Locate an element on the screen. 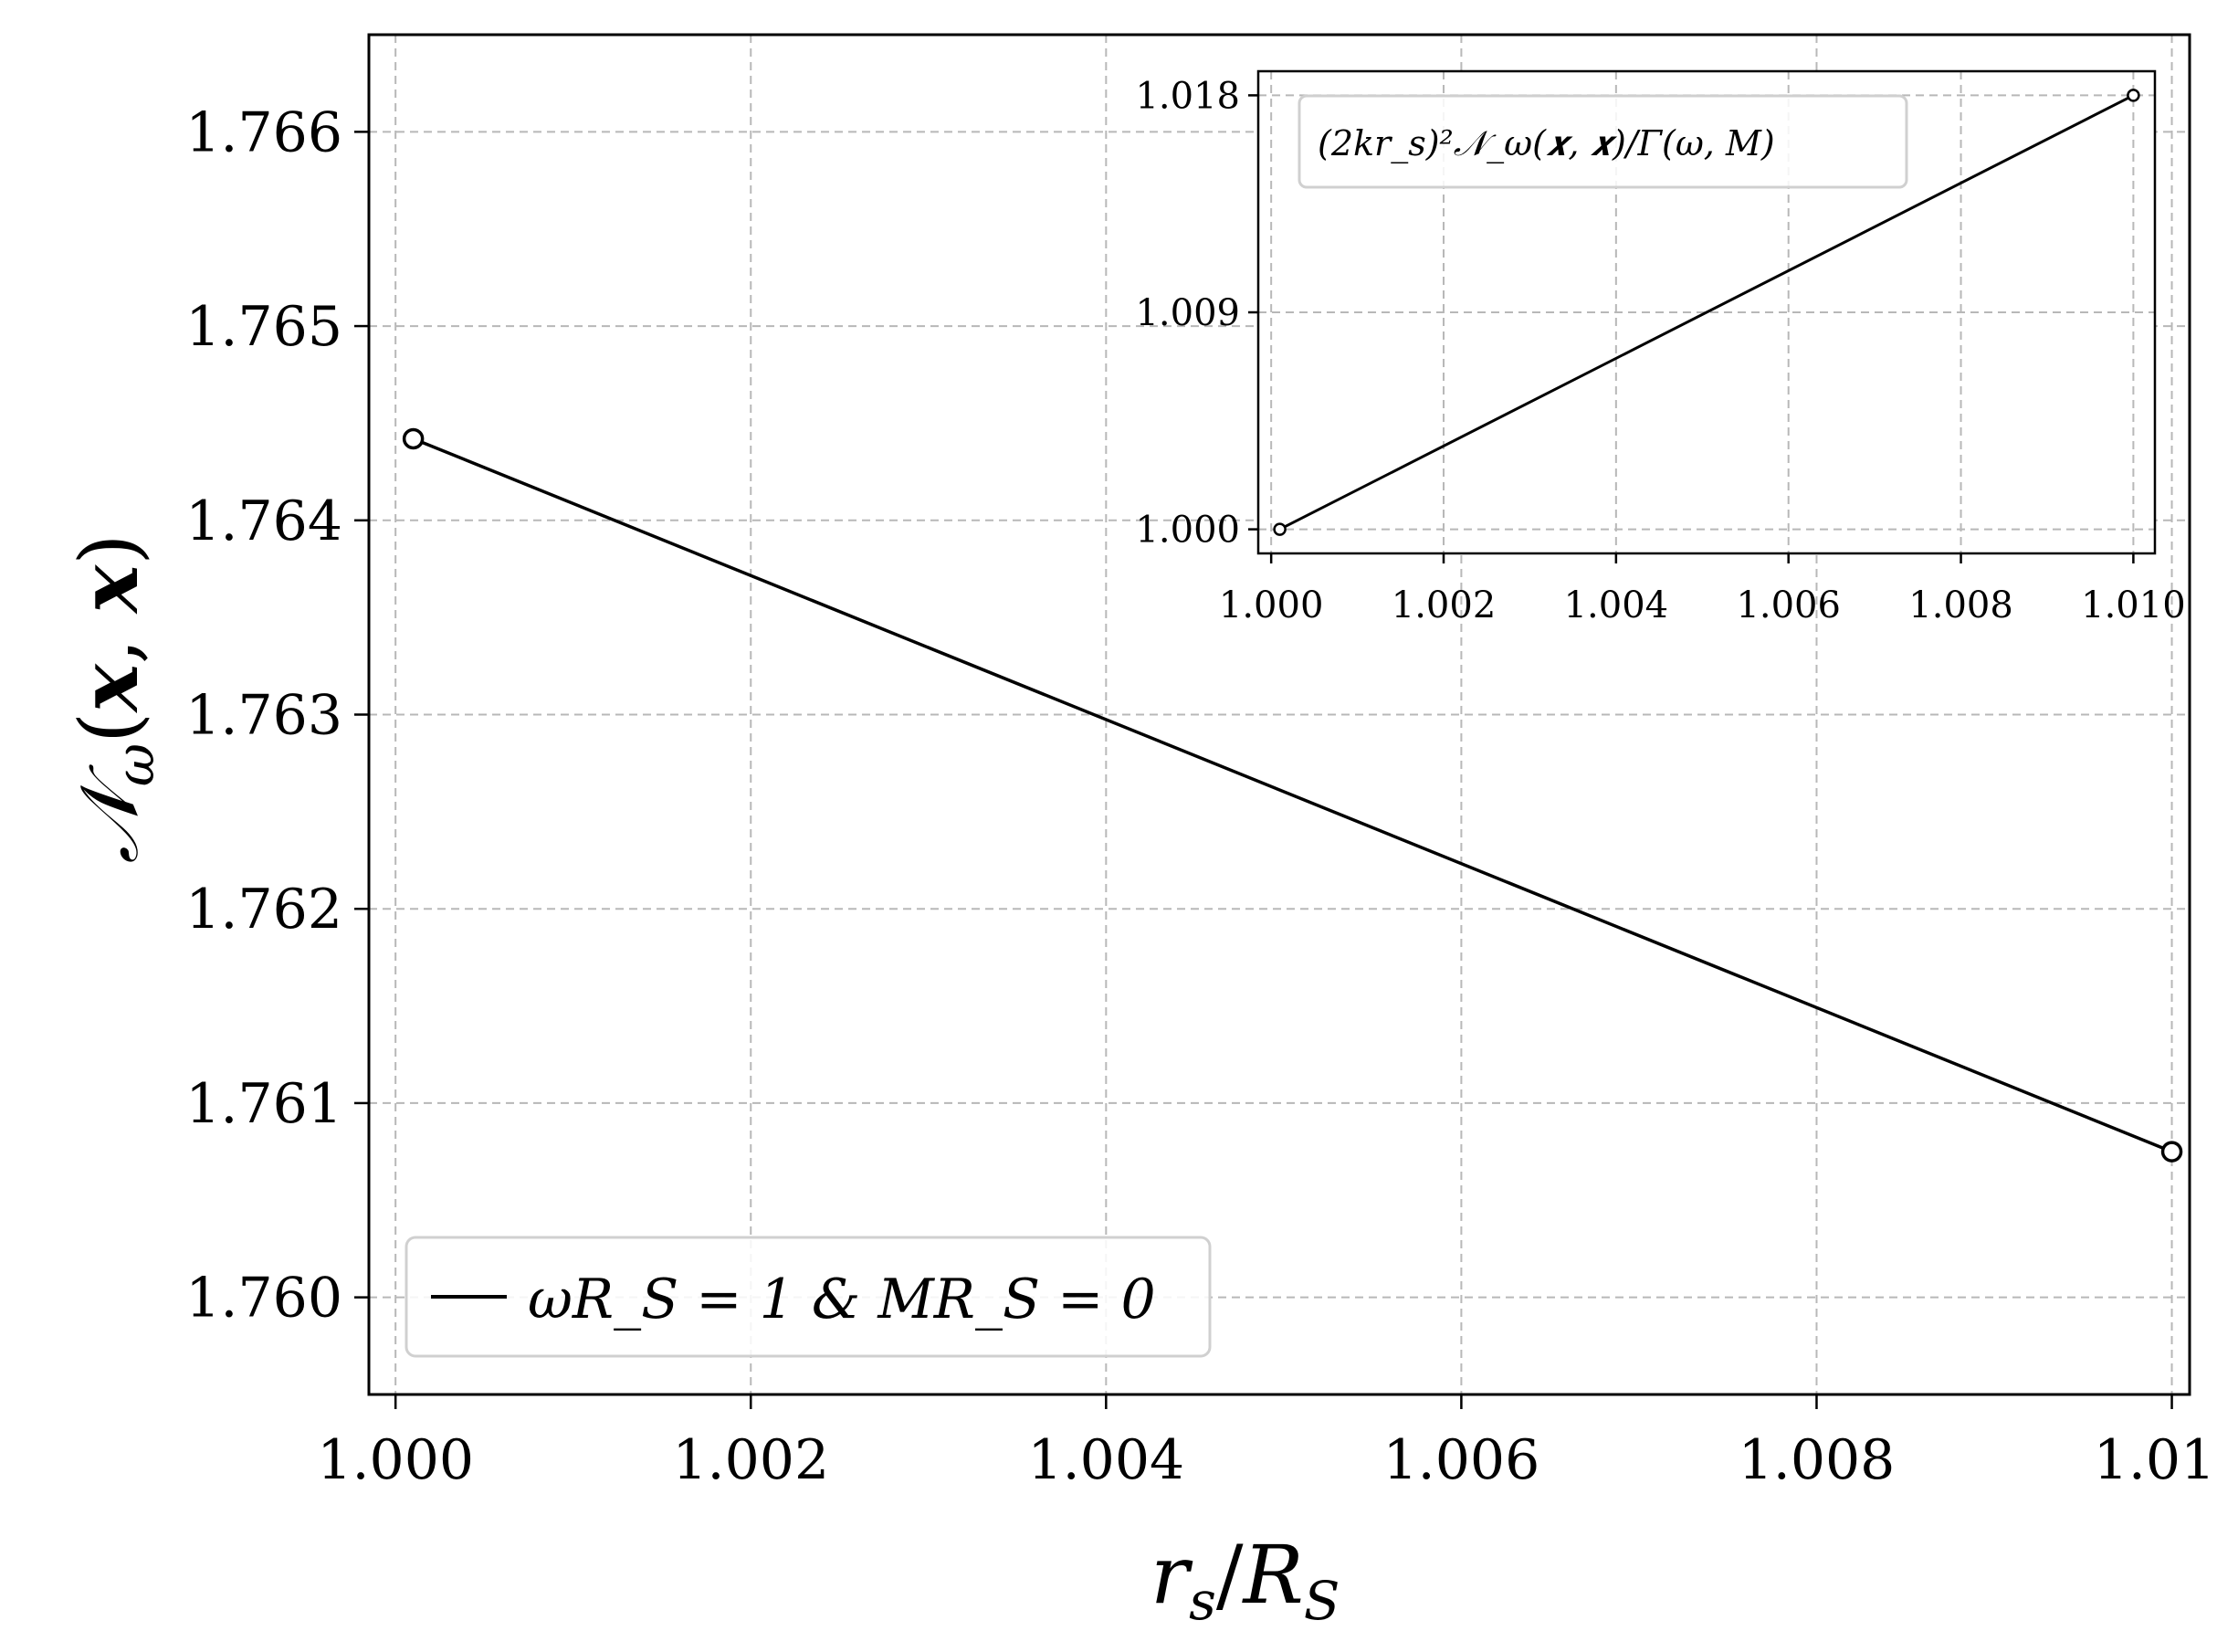 The image size is (2217, 1652). main-y-ticks: 1.760 1.761 1.762 1.763 1.764 1.765 1.766 is located at coordinates (277, 715).